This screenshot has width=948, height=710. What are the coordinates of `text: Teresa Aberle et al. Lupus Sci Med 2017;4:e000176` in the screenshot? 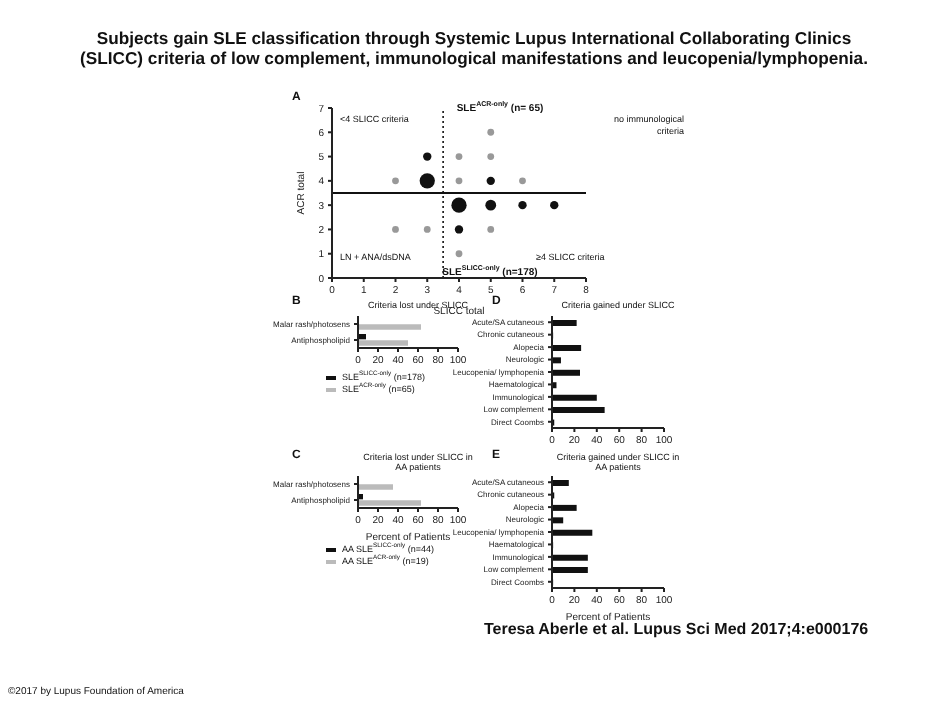 It's located at (676, 629).